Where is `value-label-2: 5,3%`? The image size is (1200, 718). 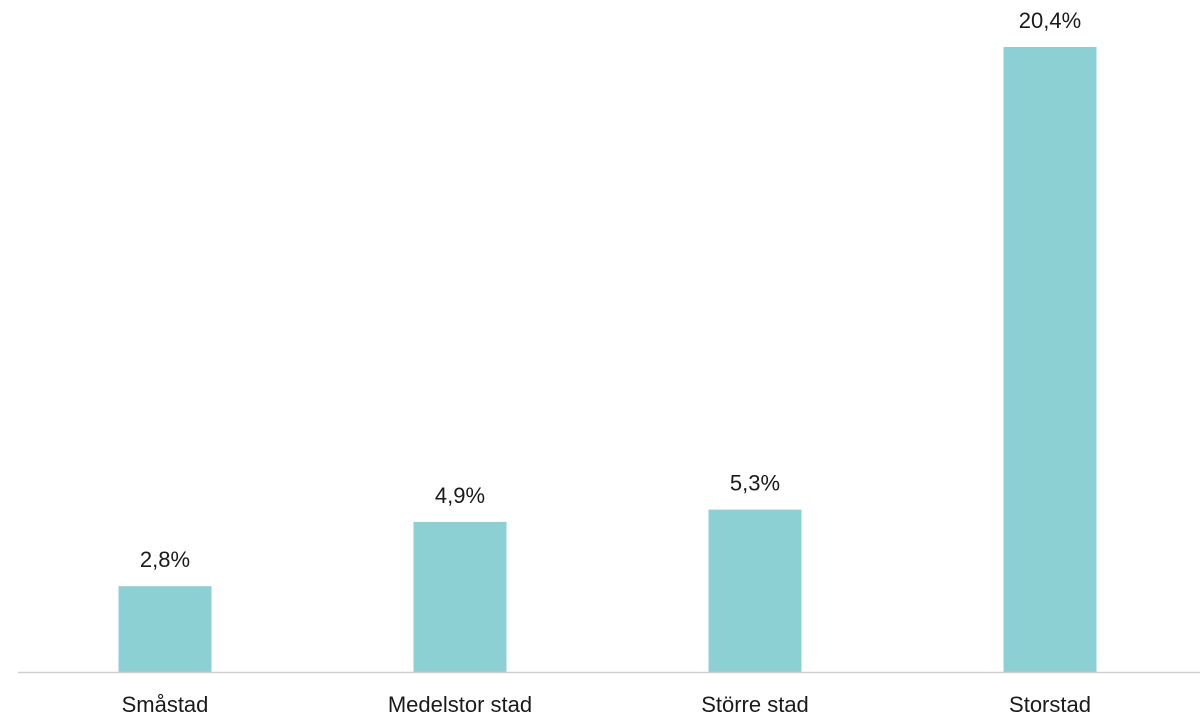
value-label-2: 5,3% is located at coordinates (755, 483).